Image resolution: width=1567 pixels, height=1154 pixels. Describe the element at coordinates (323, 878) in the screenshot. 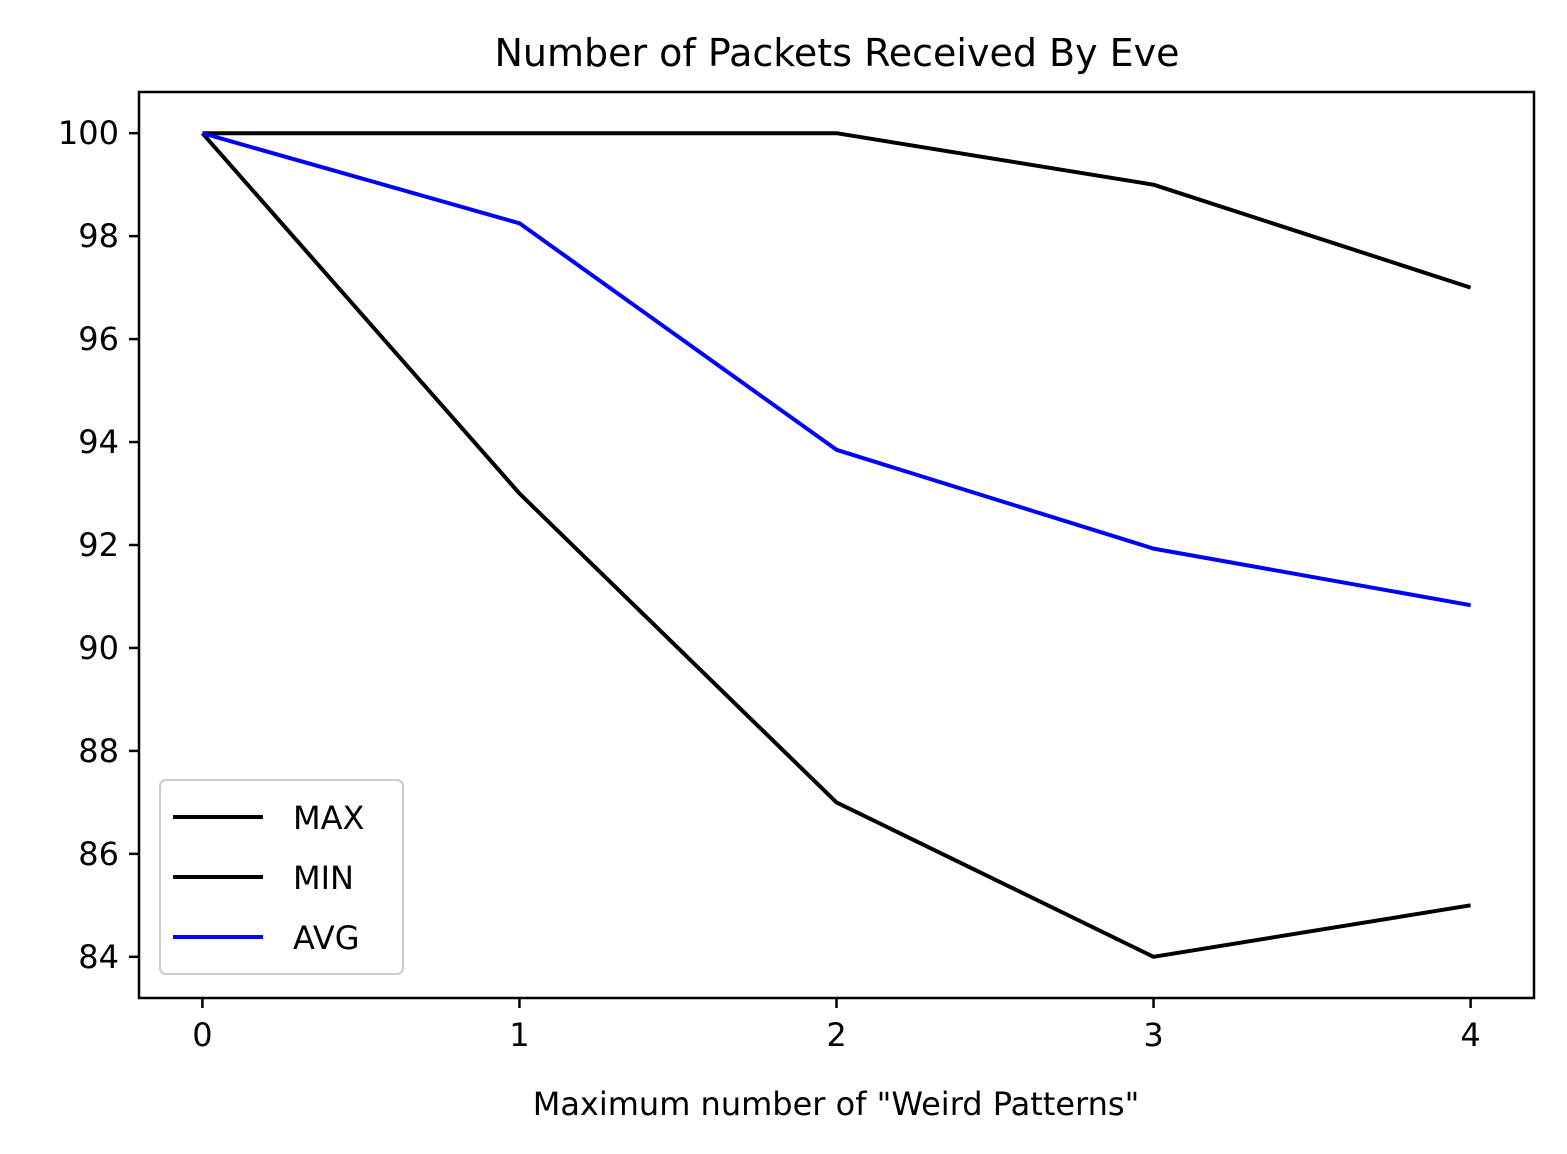

I see `legend-label-min: MIN` at that location.